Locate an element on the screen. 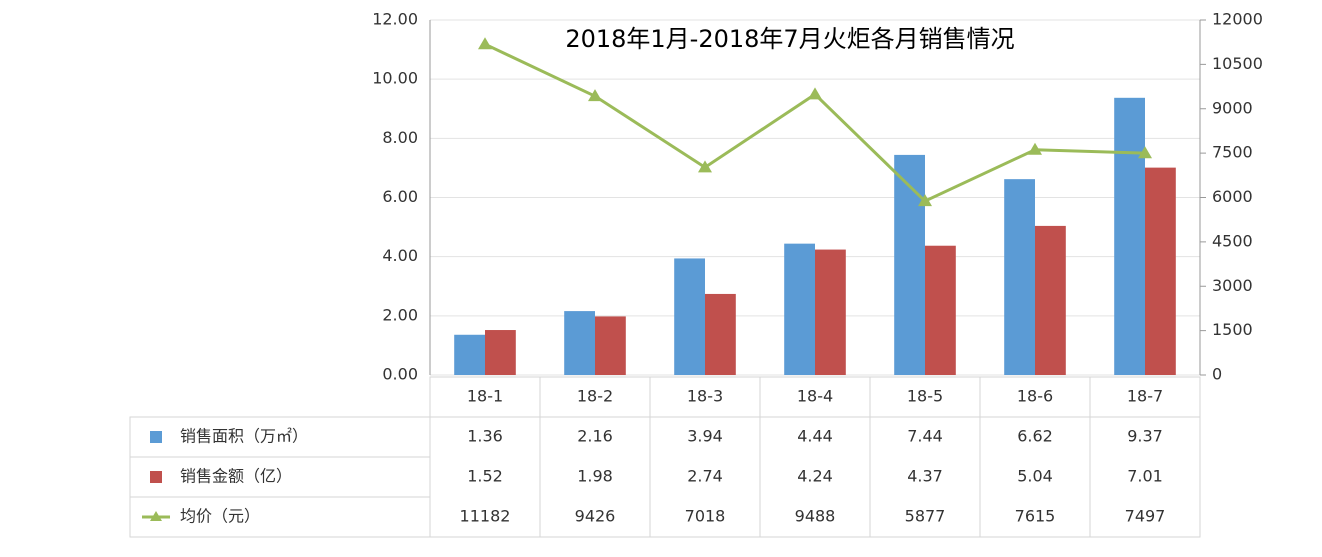 The width and height of the screenshot is (1322, 557). y-tick-label: 6.00 is located at coordinates (400, 196).